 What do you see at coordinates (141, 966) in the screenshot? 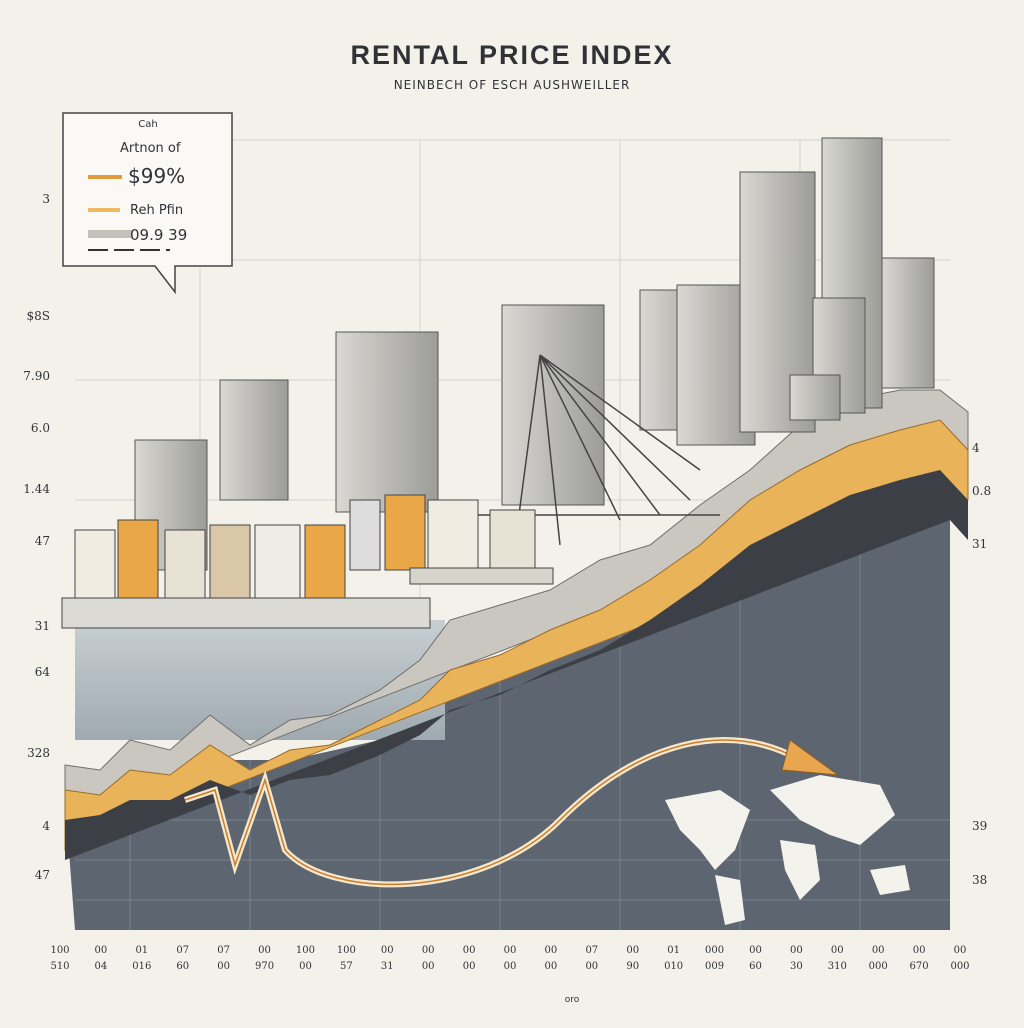
I see `x-axis-label: 016` at bounding box center [141, 966].